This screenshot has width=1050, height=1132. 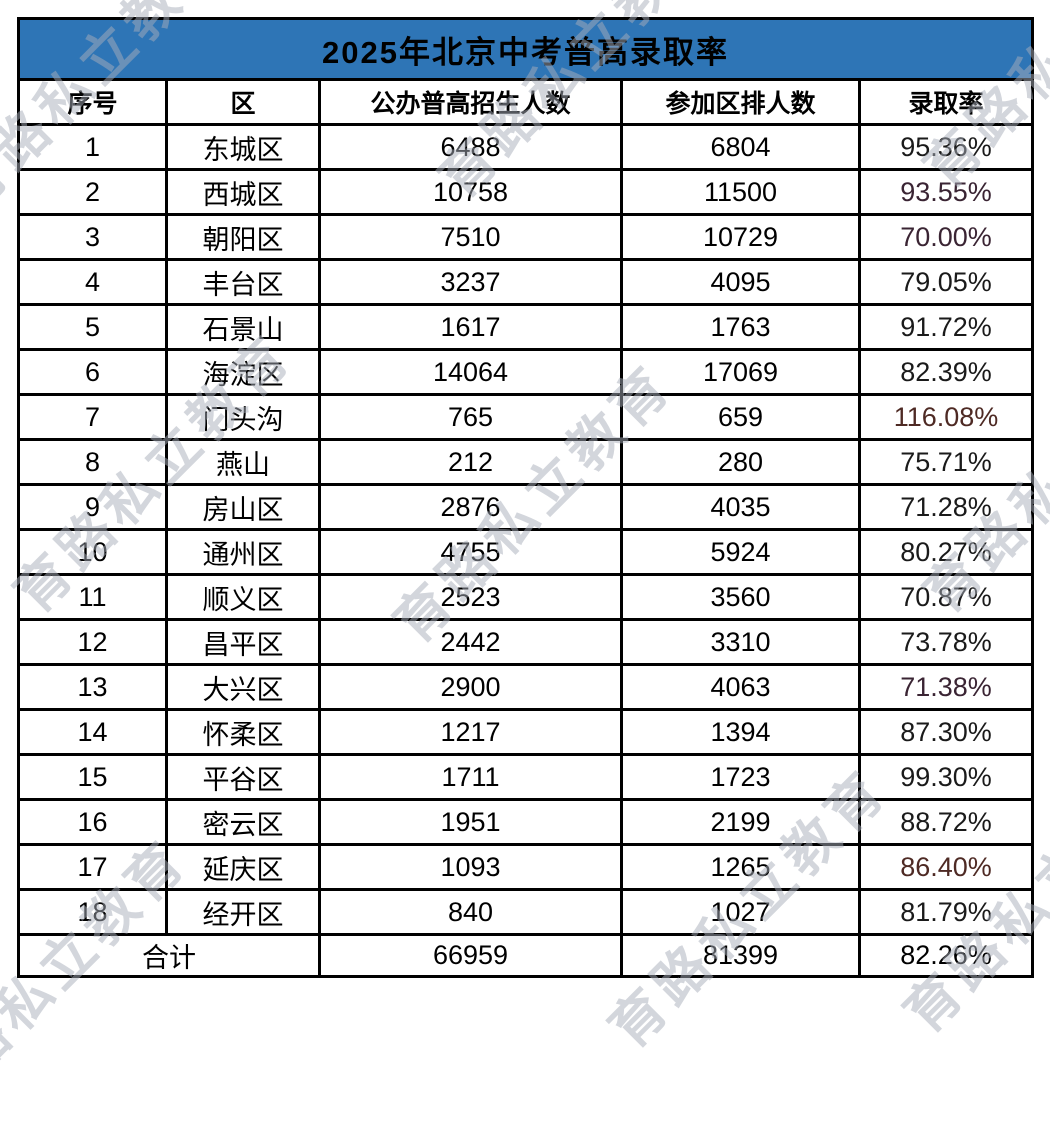 What do you see at coordinates (470, 777) in the screenshot?
I see `enrolled-count: 1711` at bounding box center [470, 777].